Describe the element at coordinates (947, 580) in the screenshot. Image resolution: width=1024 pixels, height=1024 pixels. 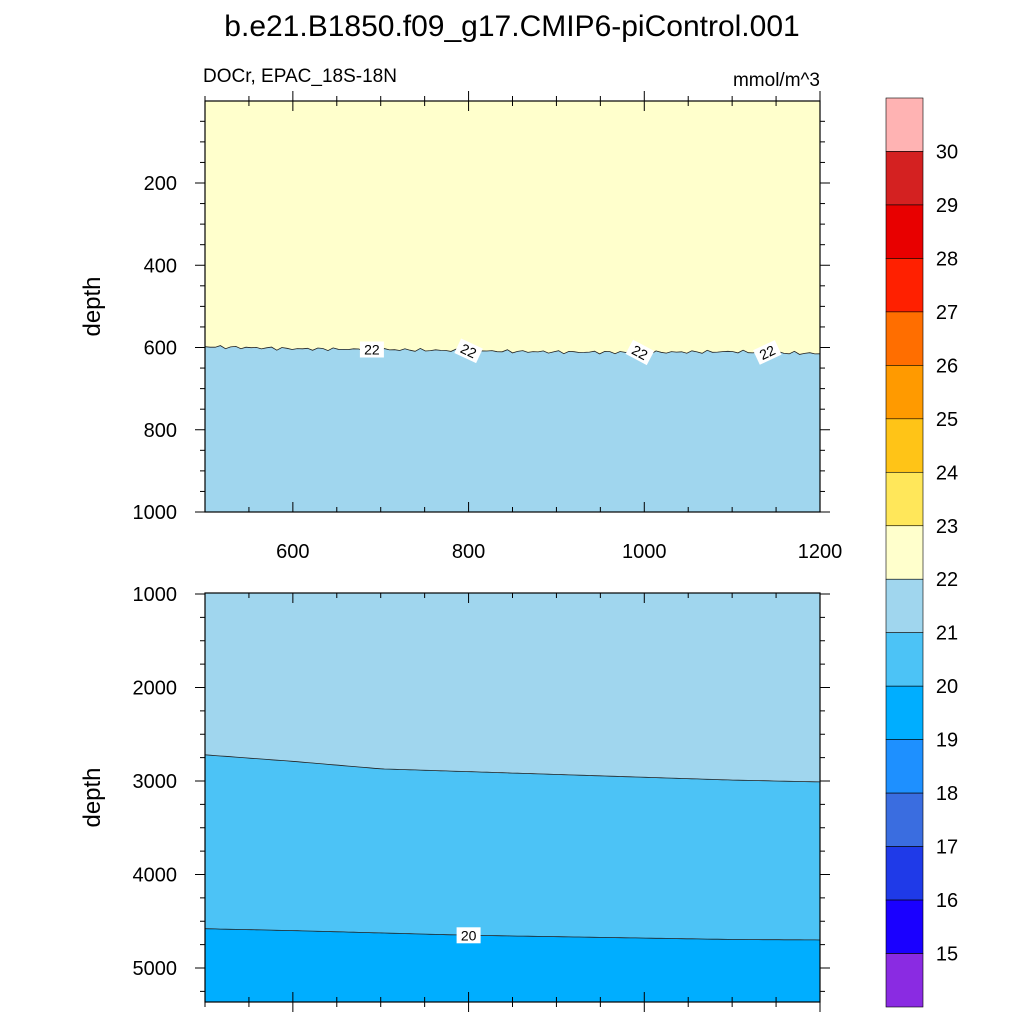
I see `colorbar-label: 22` at that location.